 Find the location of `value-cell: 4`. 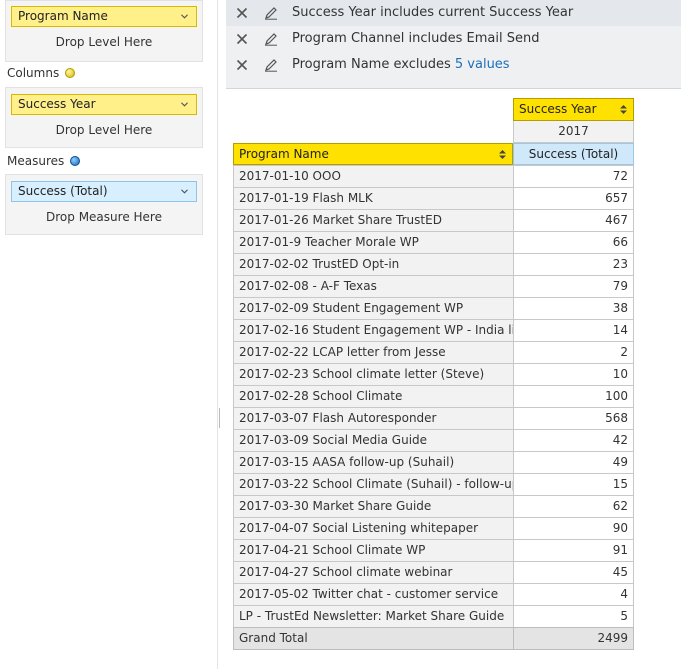

value-cell: 4 is located at coordinates (573, 594).